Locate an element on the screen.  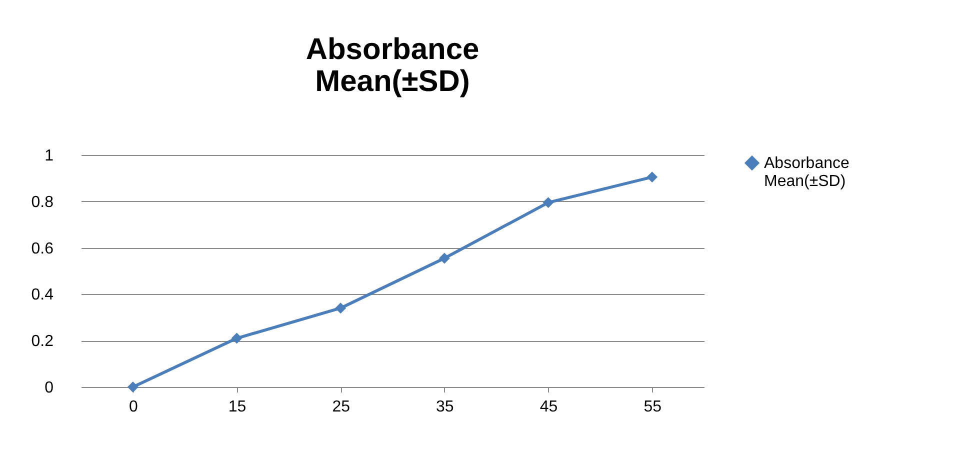
x-tick-label: 15 is located at coordinates (237, 407).